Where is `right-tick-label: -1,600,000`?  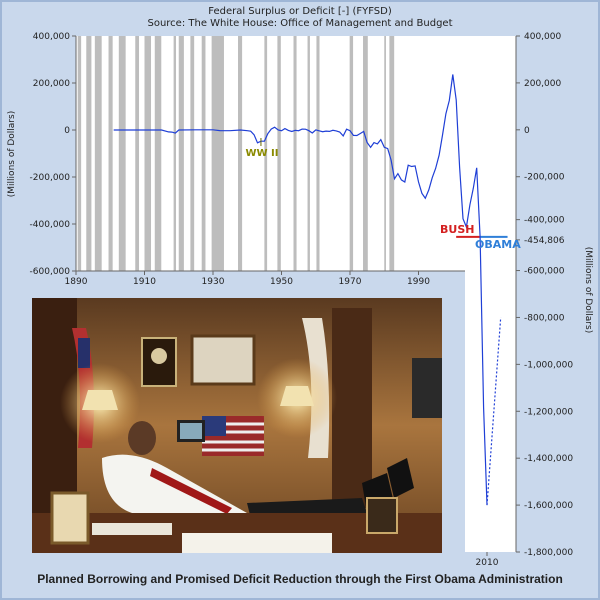
right-tick-label: -1,600,000 is located at coordinates (548, 506).